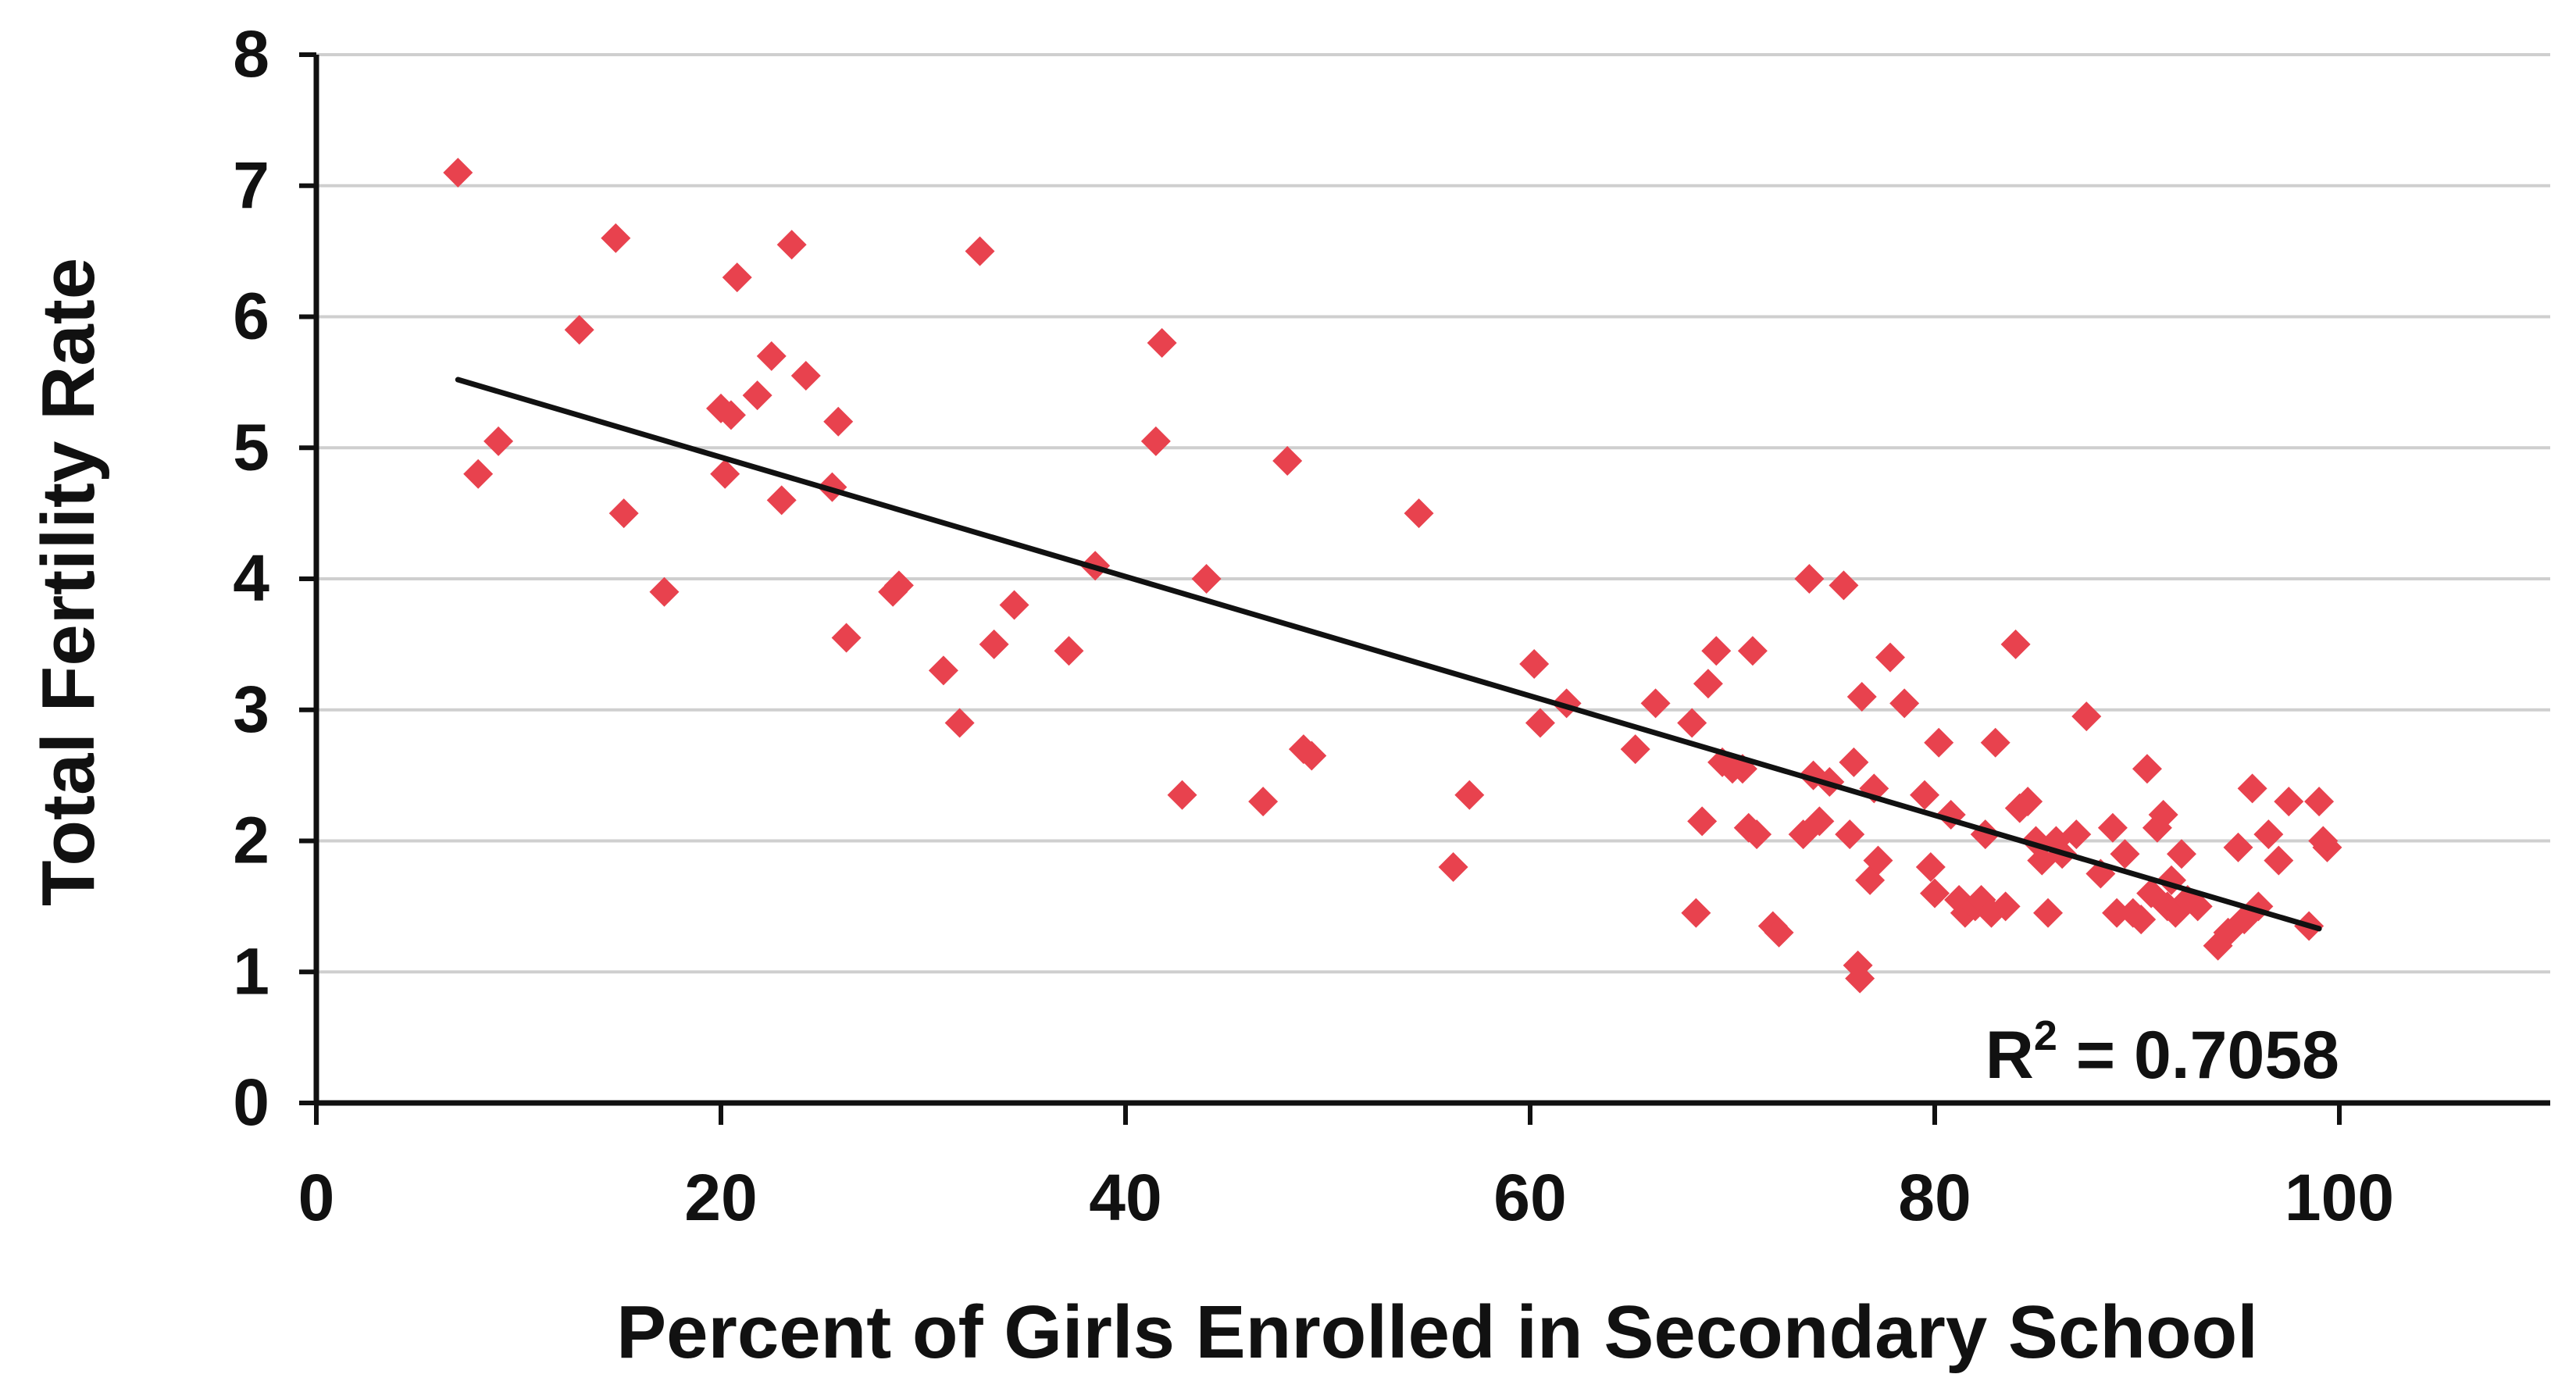 This screenshot has height=1399, width=2576. Describe the element at coordinates (2010, 1055) in the screenshot. I see `r-squared-base: R` at that location.